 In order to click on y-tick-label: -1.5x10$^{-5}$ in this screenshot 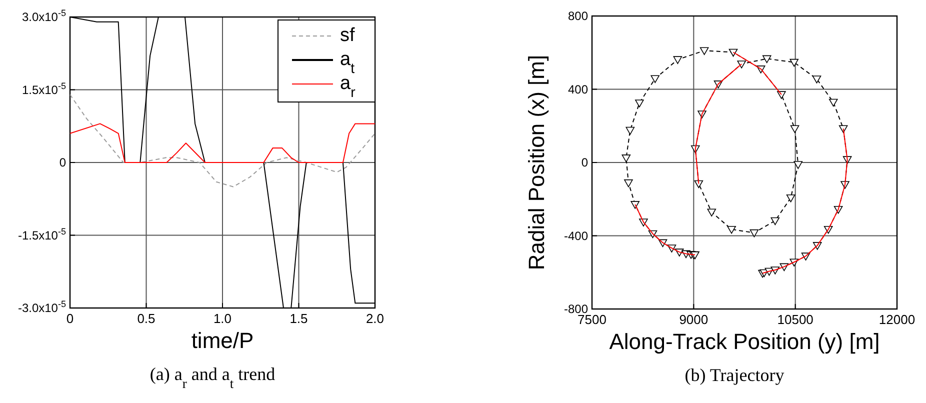, I will do `click(42, 234)`.